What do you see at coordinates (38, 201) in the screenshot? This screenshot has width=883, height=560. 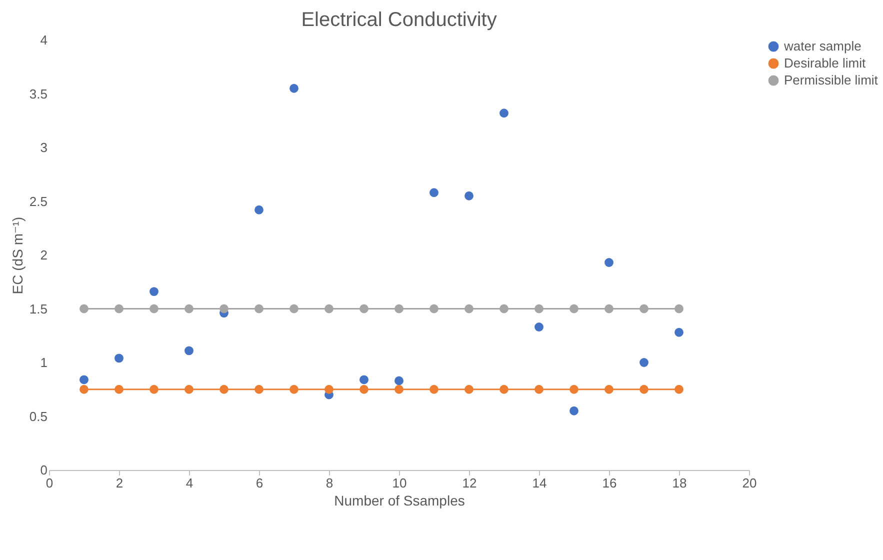 I see `y-tick-label: 2.5` at bounding box center [38, 201].